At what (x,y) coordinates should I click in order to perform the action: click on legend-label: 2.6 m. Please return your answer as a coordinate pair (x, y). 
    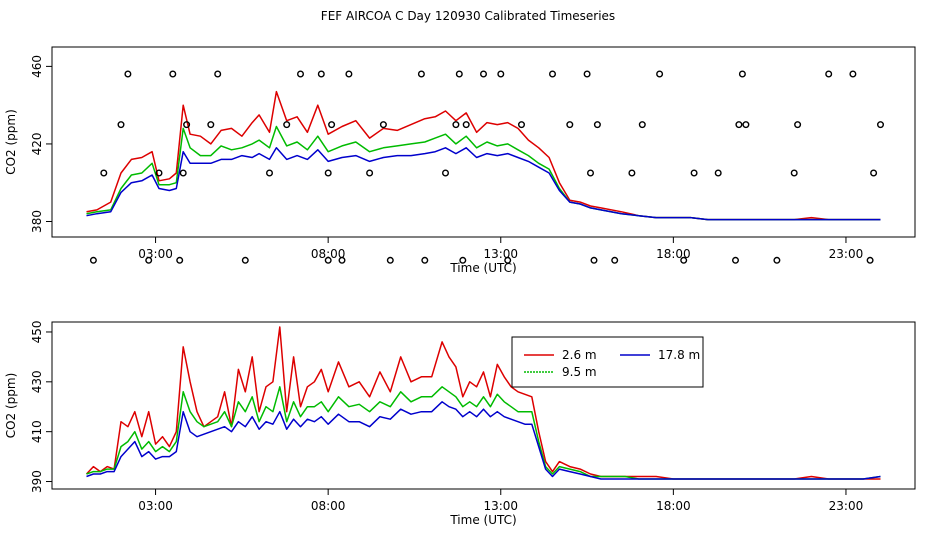
    Looking at the image, I should click on (579, 355).